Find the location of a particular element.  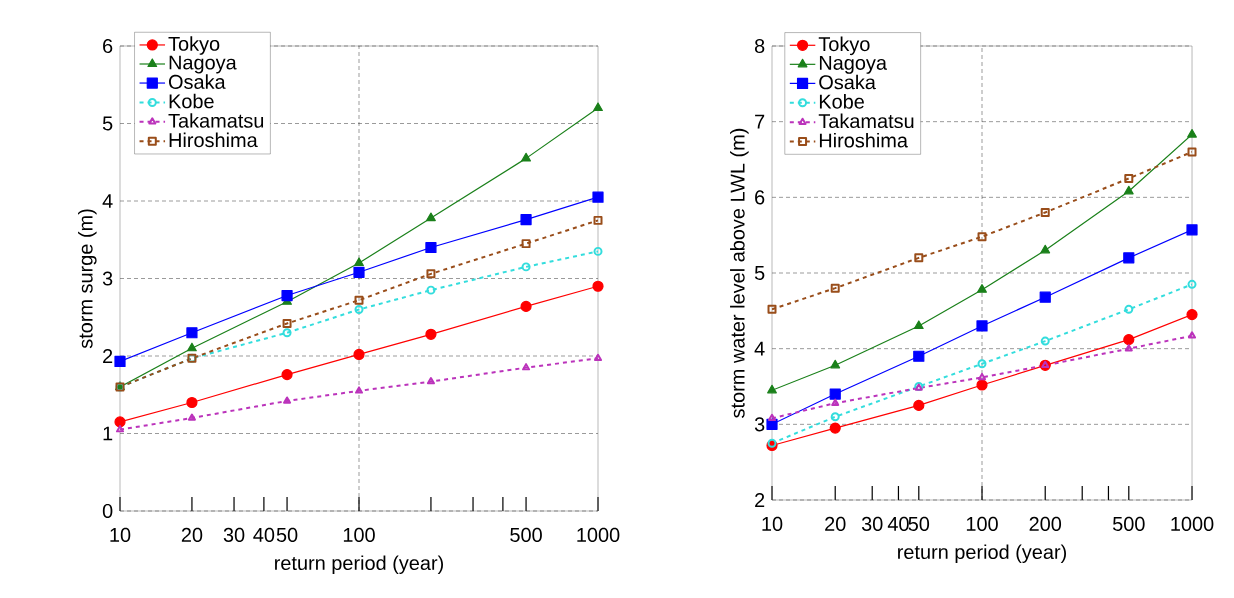

y-axis-title: storm water level above LWL (m) is located at coordinates (739, 273).